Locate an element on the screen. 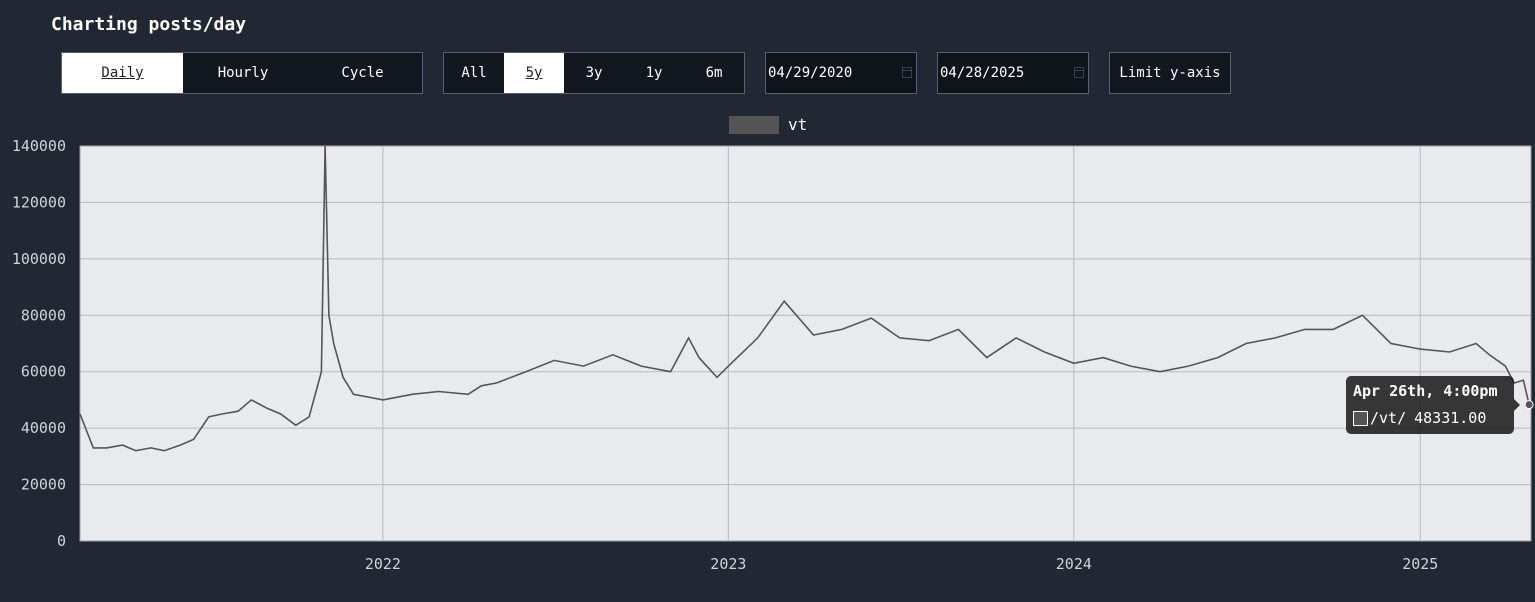 Image resolution: width=1535 pixels, height=602 pixels. range-1y-button: 1y is located at coordinates (654, 73).